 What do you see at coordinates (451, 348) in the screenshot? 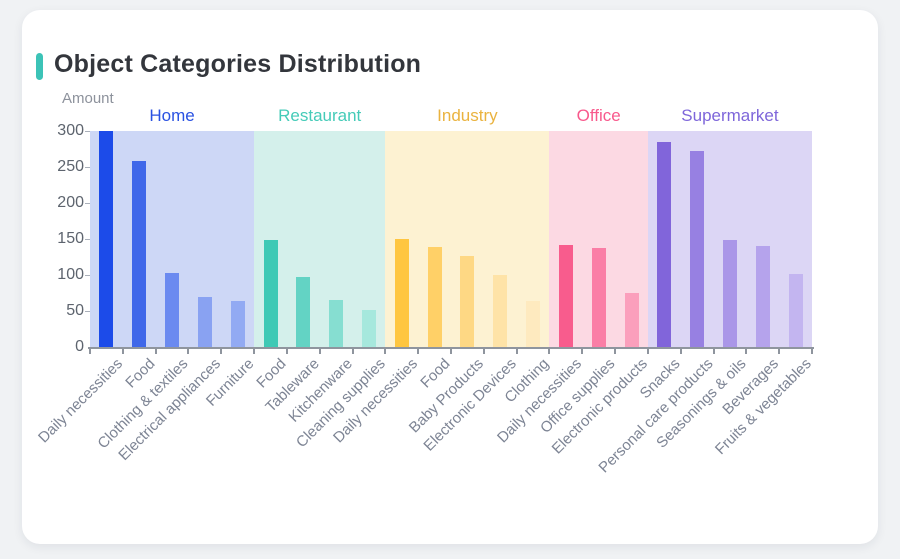
I see `x-axis-line` at bounding box center [451, 348].